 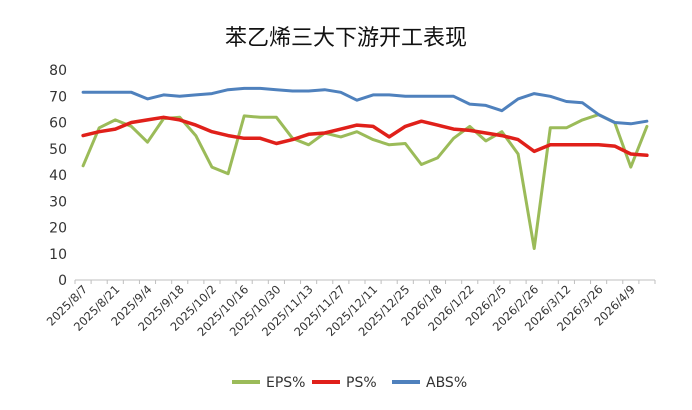 I want to click on series-line-ps, so click(x=365, y=136).